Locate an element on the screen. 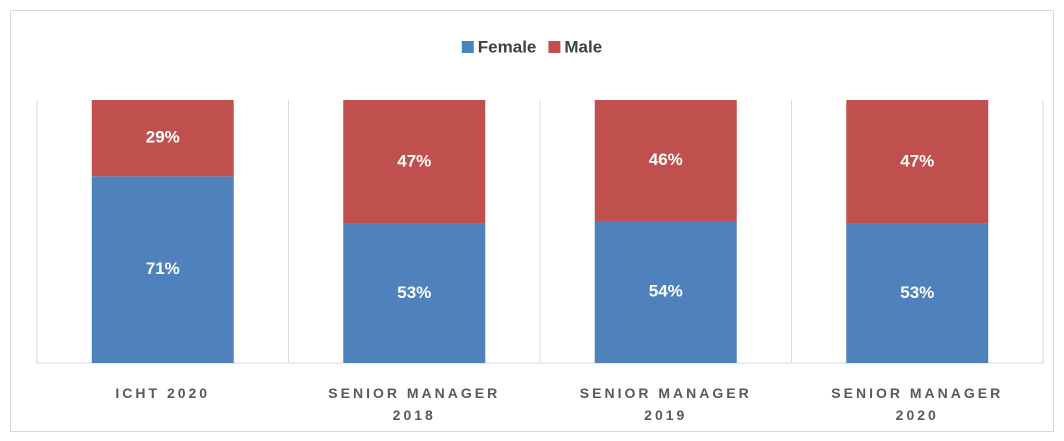 The height and width of the screenshot is (441, 1064). data-label: 46% is located at coordinates (666, 159).